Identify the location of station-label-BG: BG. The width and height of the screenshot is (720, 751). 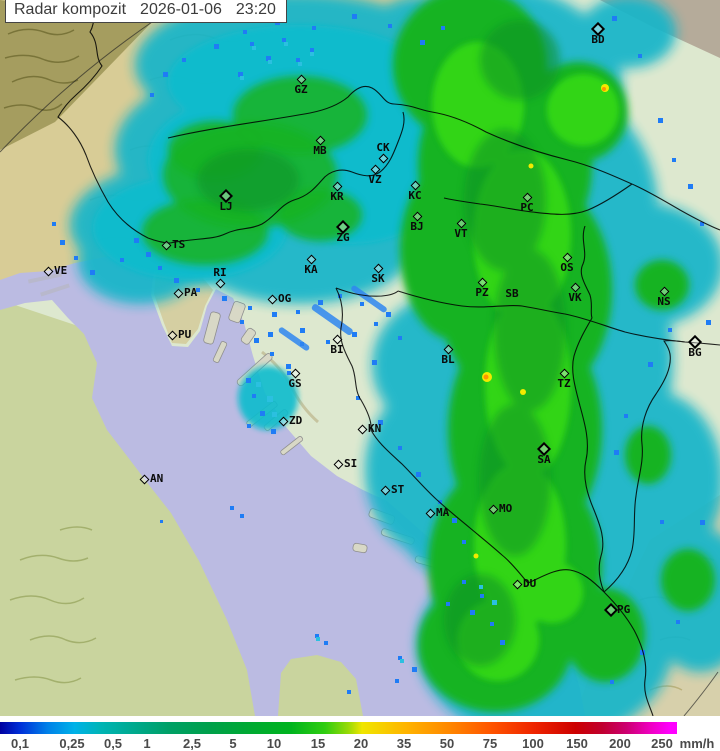
(695, 352).